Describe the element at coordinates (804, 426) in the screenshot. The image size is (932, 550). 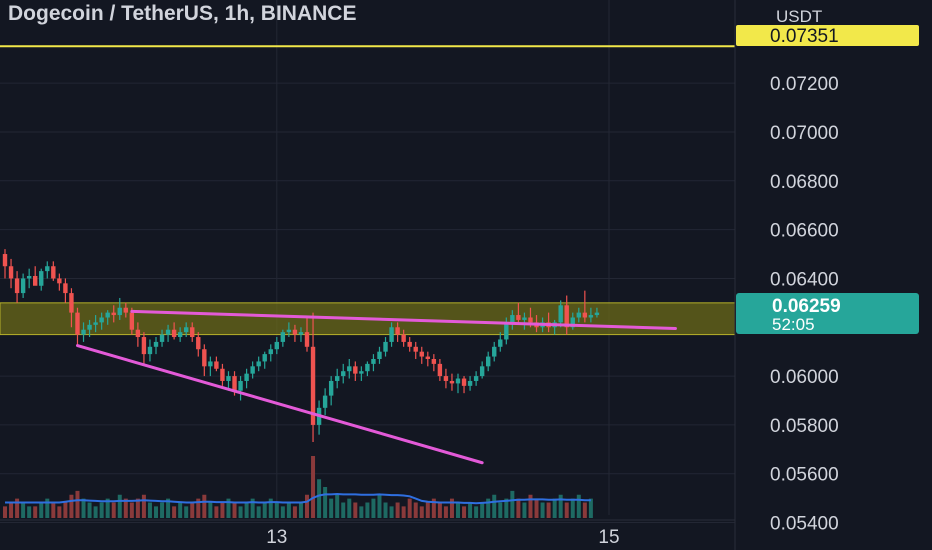
I see `price-tick-label: 0.05800` at that location.